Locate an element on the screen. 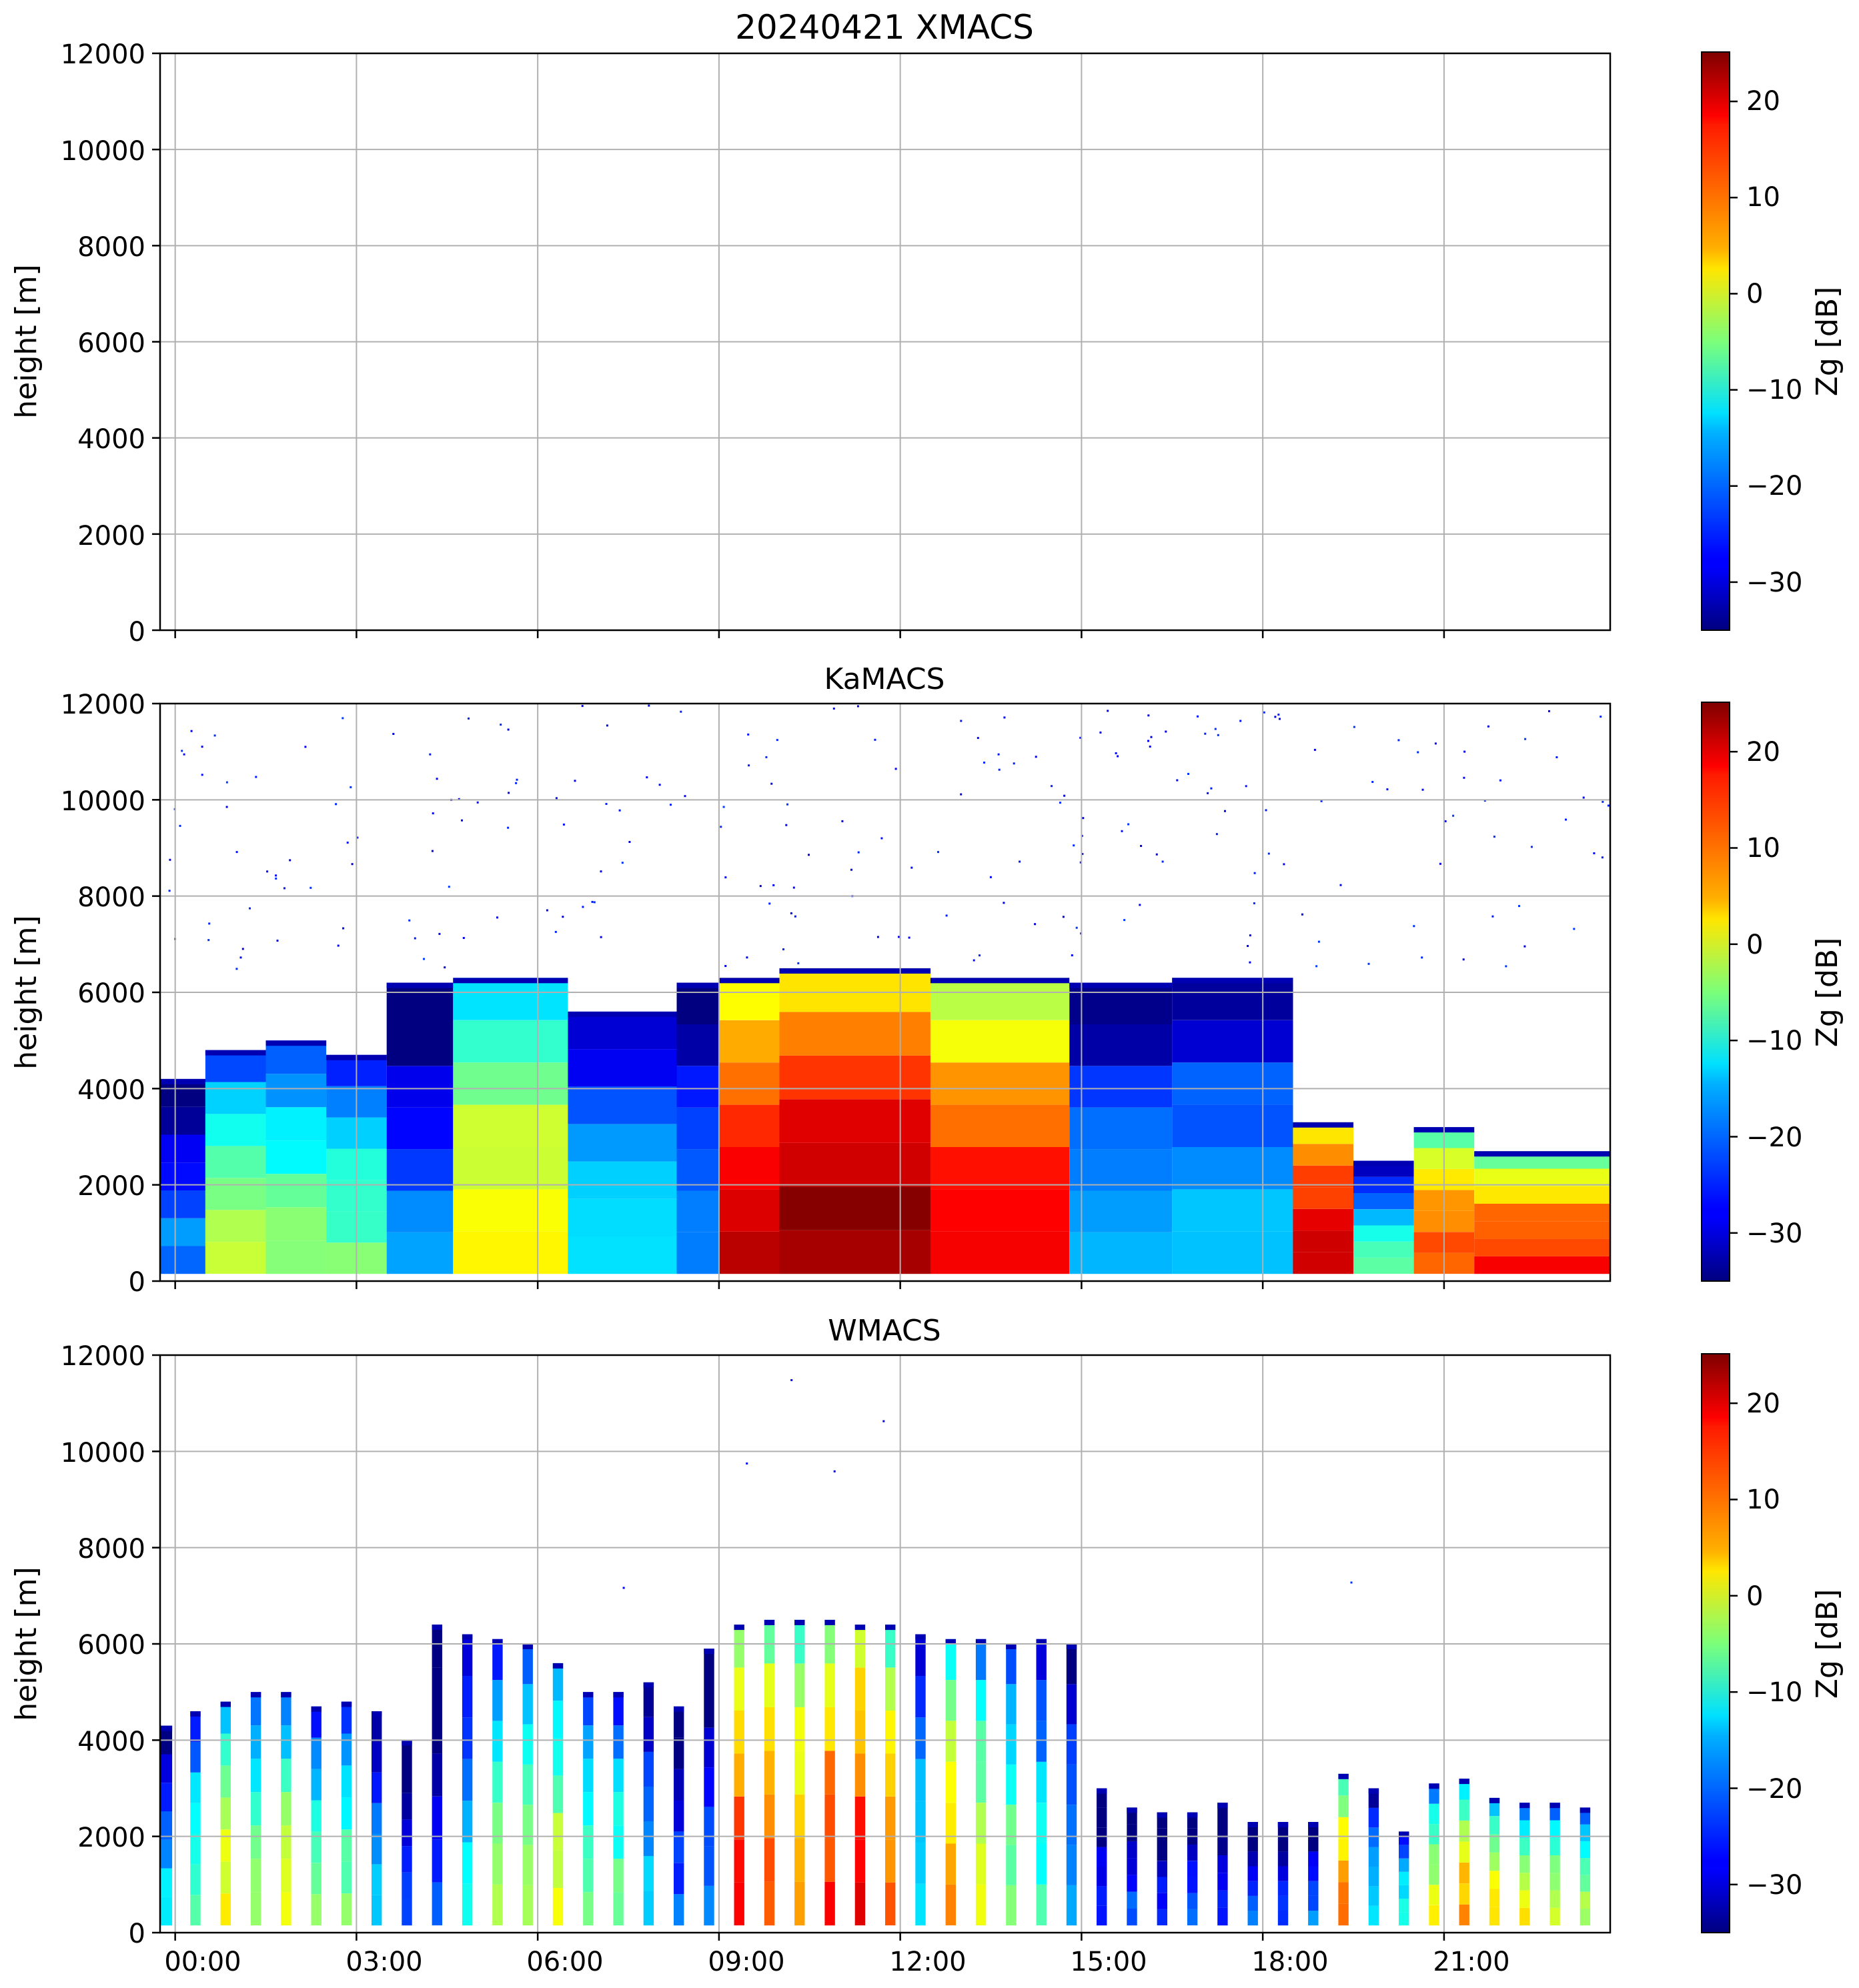 The width and height of the screenshot is (1859, 1988). panel-title: WMACS is located at coordinates (884, 1331).